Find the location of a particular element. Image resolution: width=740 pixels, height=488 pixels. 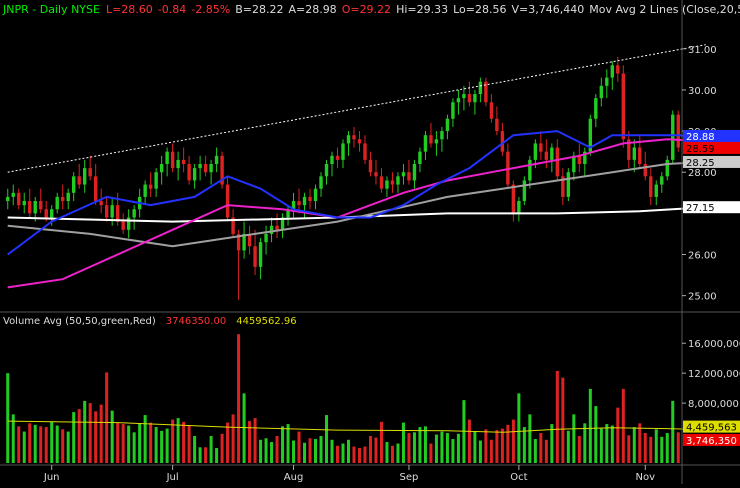

header-bid: B=28.22 is located at coordinates (259, 9).